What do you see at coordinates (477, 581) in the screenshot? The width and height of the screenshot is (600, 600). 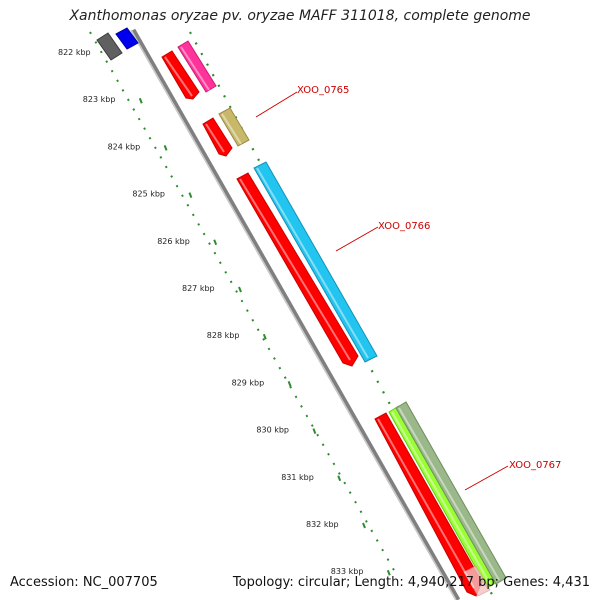 I see `feature-light-gene` at bounding box center [477, 581].